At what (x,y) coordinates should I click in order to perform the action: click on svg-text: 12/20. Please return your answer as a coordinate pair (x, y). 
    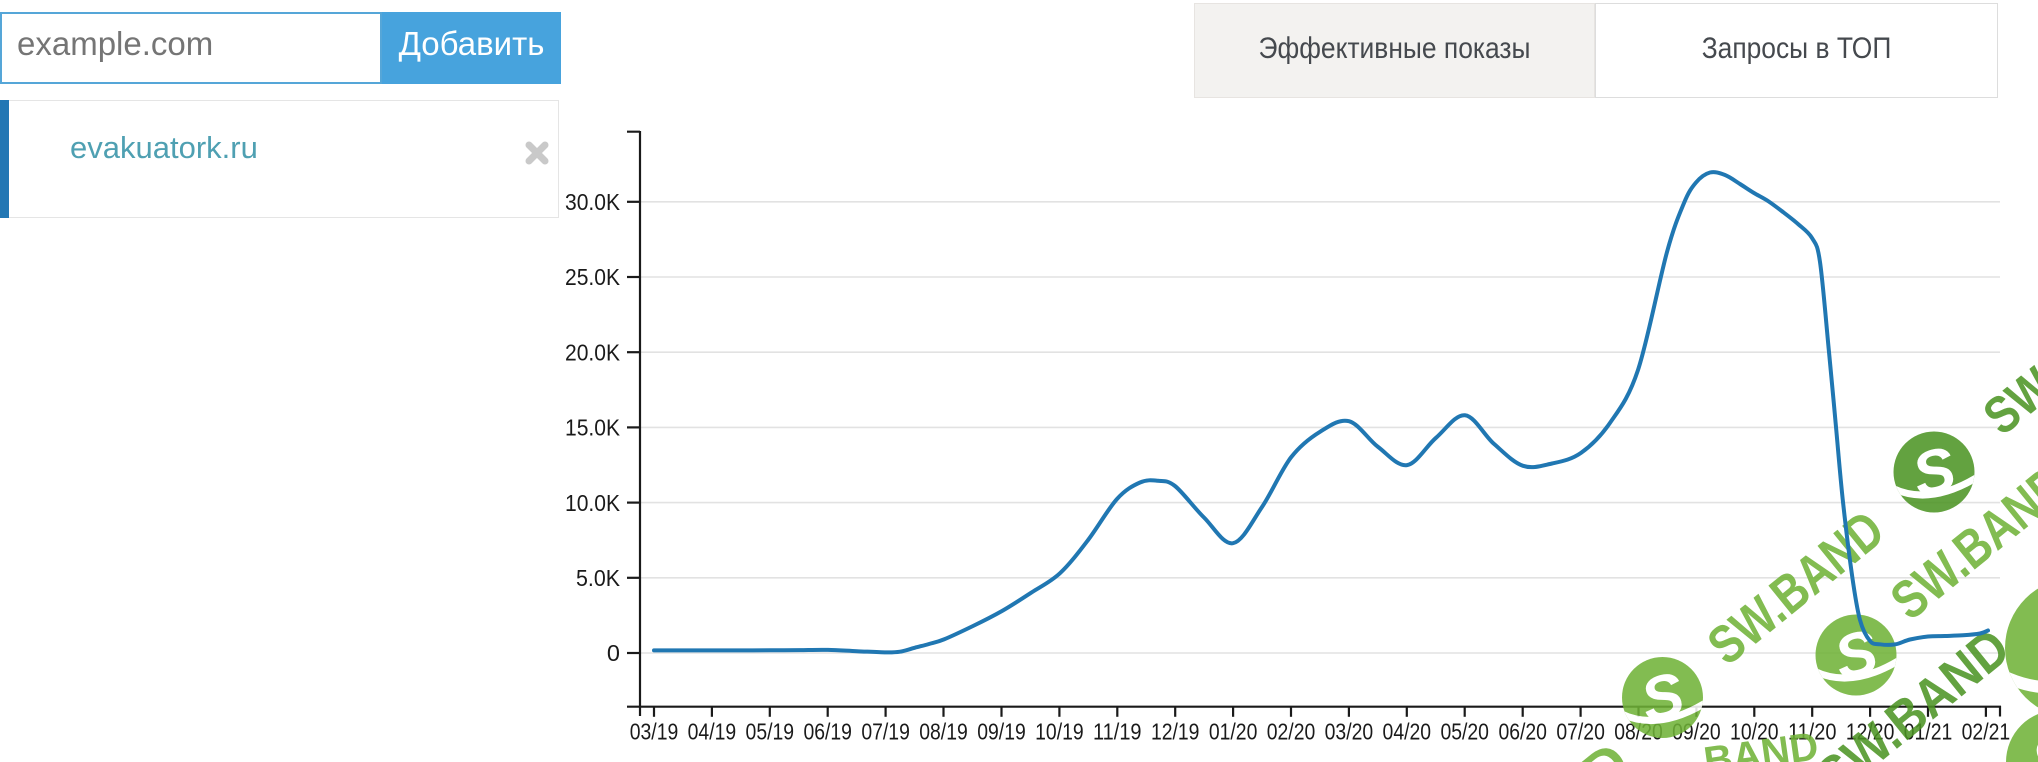
    Looking at the image, I should click on (1870, 732).